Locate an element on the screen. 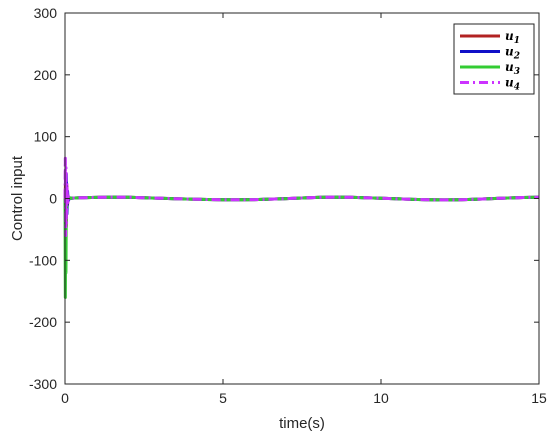  y-tick-label: 200 is located at coordinates (46, 75).